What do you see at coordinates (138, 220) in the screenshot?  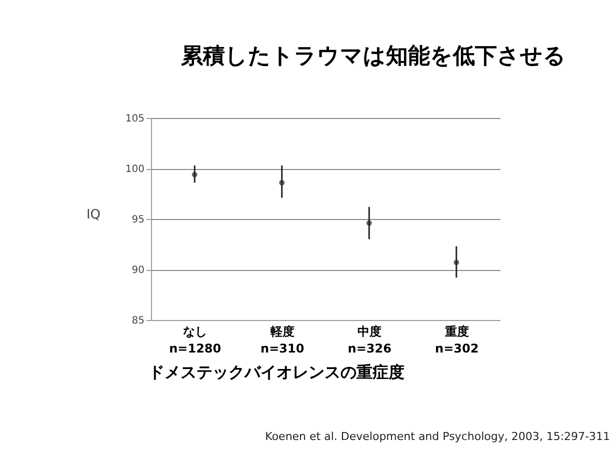 I see `y-tick-label: 95` at bounding box center [138, 220].